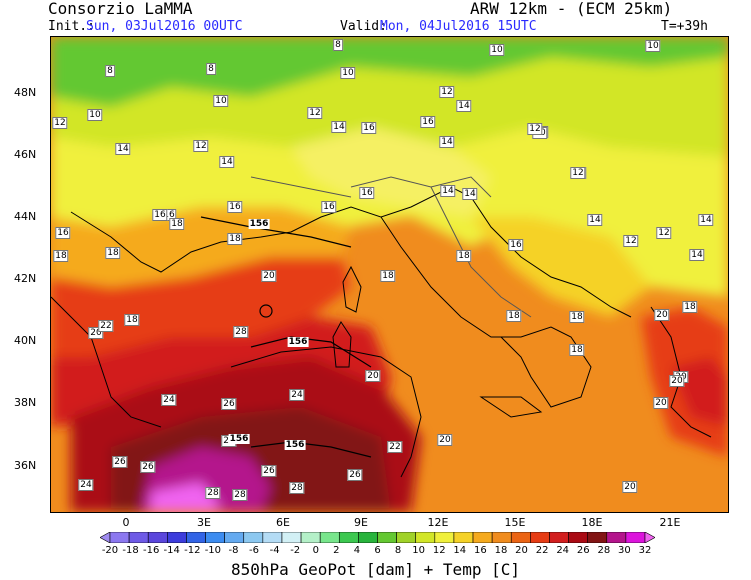 Image resolution: width=751 pixels, height=580 pixels. I want to click on colorbar-tick-label: -20, so click(110, 550).